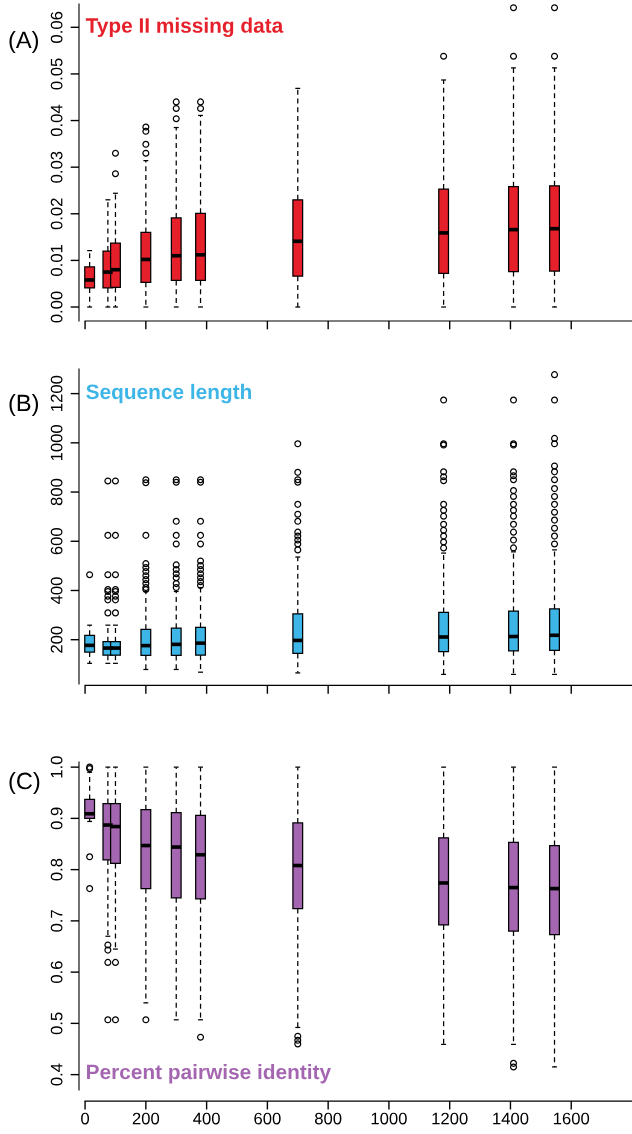 This screenshot has width=632, height=1134. Describe the element at coordinates (56, 214) in the screenshot. I see `y-tick-label: 0.02` at that location.